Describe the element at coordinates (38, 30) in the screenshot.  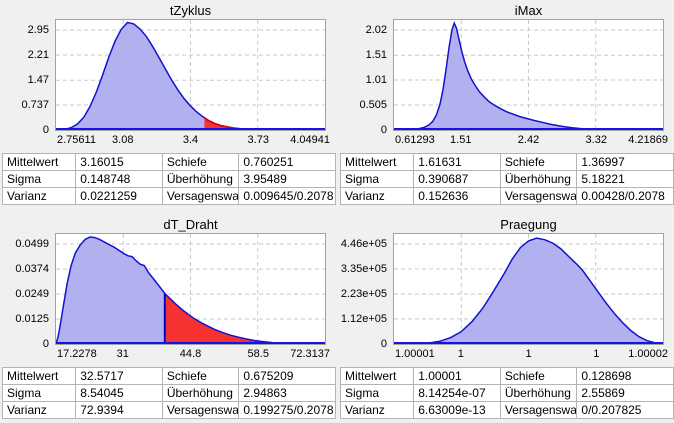
I see `y-tick-label: 2.95` at that location.